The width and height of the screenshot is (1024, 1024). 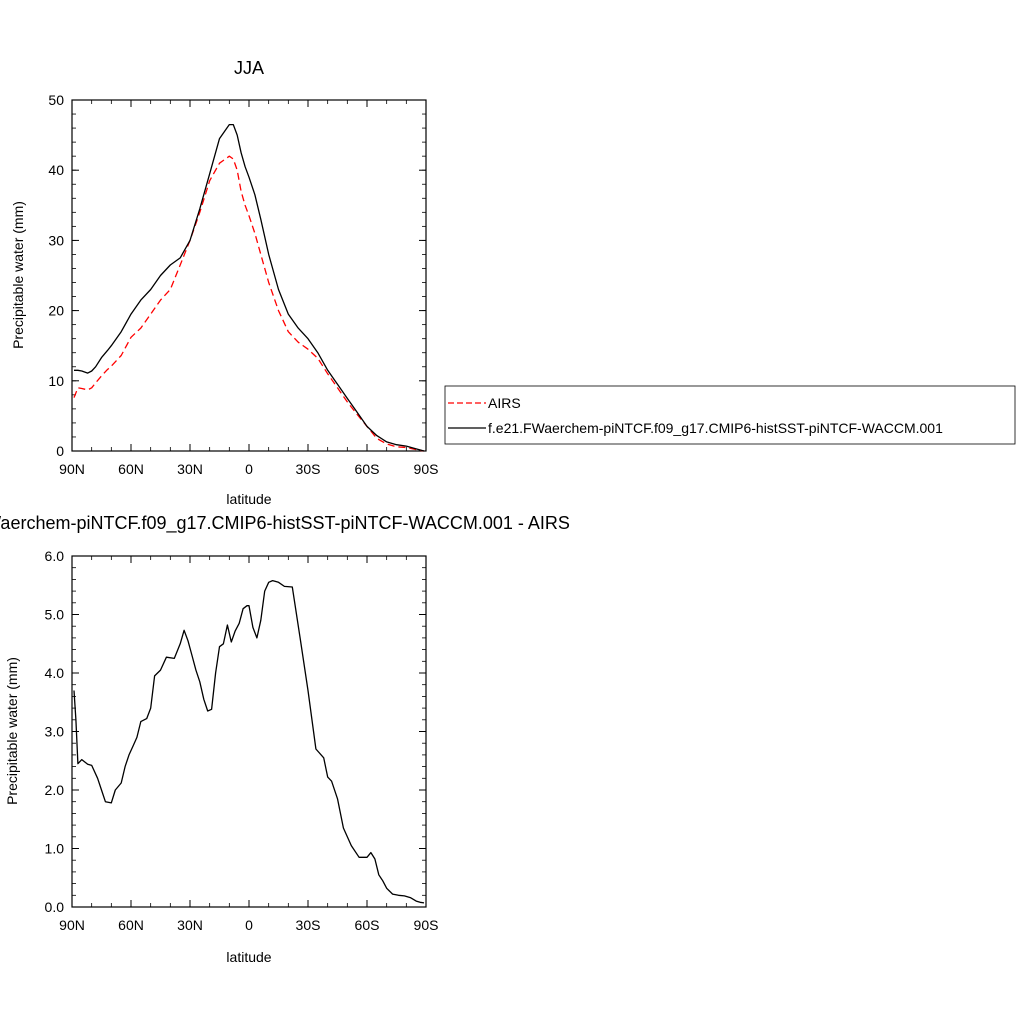 I want to click on top-chart-ytick-label: 20, so click(x=56, y=311).